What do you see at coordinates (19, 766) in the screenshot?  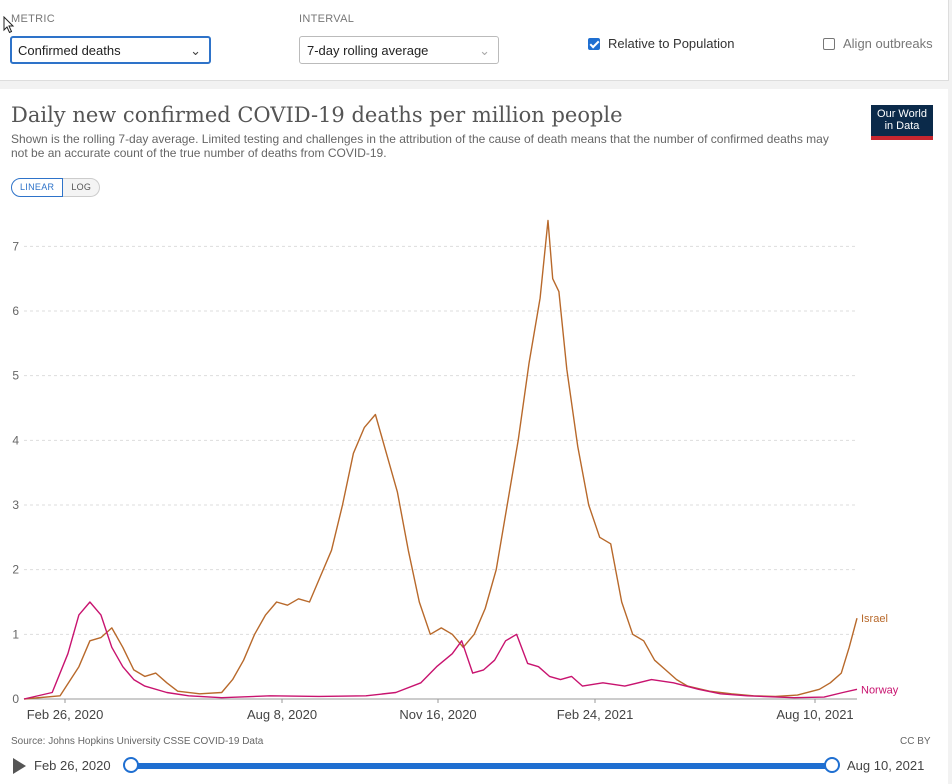 I see `play-icon` at bounding box center [19, 766].